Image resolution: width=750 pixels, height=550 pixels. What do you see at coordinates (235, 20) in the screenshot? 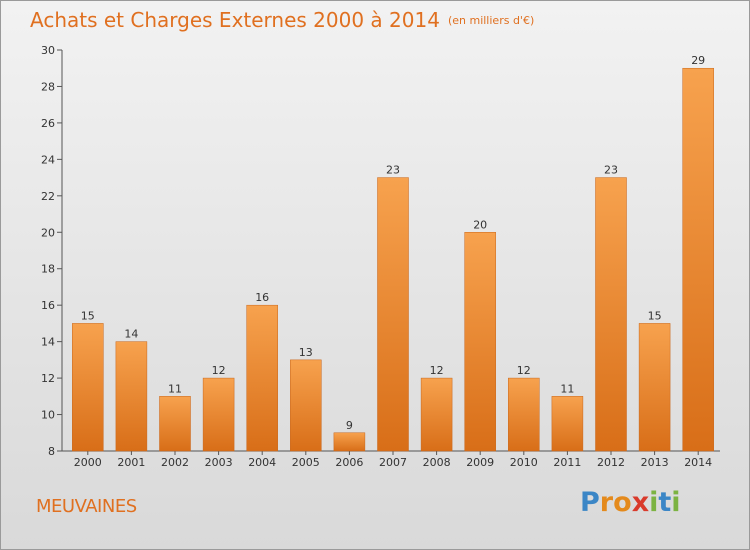
I see `chart-title: Achats et Charges Externes 2000 à 2014` at bounding box center [235, 20].